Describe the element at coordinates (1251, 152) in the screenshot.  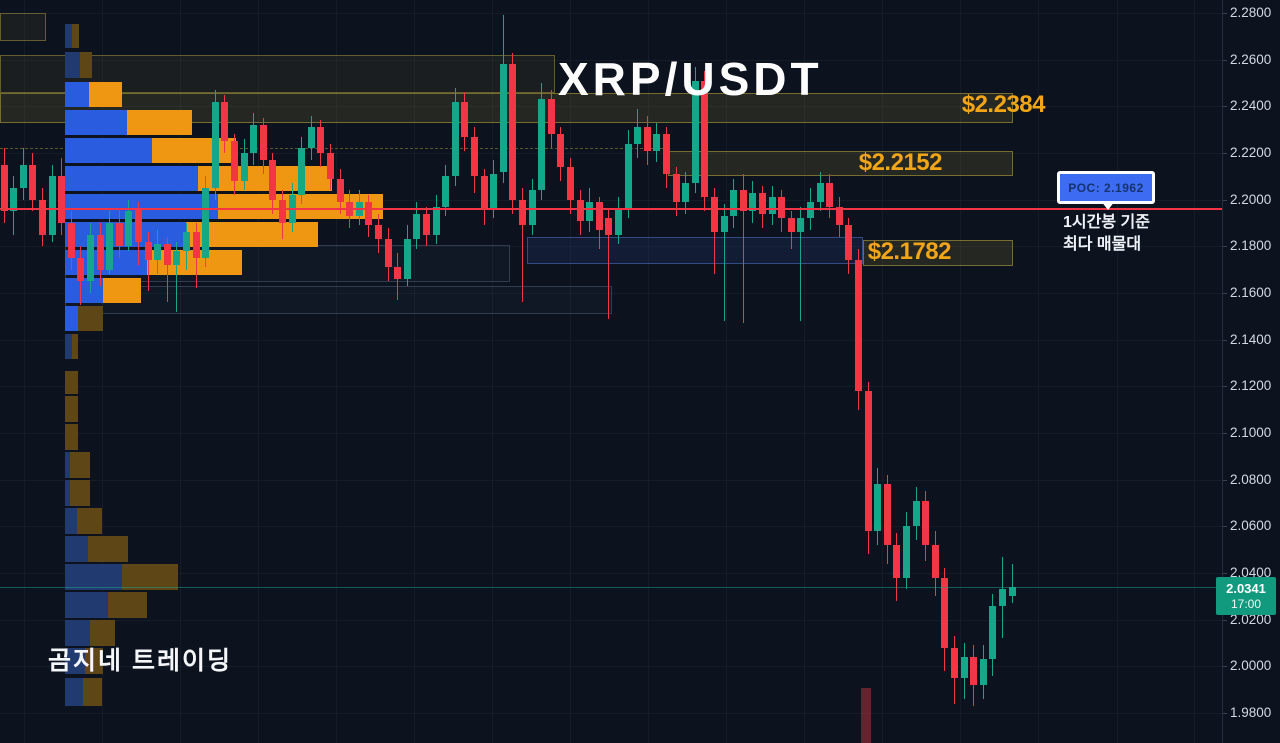
I see `price-axis-label: 2.2200` at that location.